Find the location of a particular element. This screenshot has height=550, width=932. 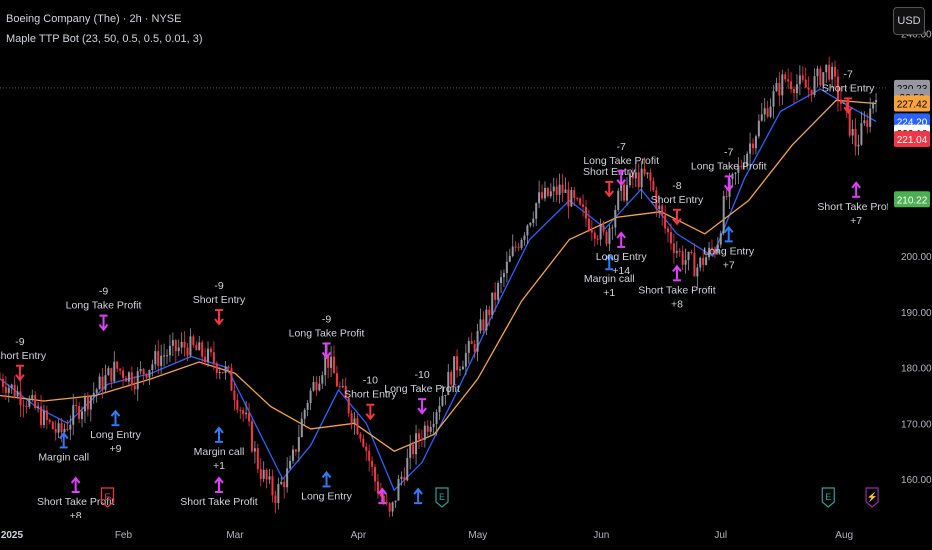

signal-short: -10 Short Entry is located at coordinates (370, 398).